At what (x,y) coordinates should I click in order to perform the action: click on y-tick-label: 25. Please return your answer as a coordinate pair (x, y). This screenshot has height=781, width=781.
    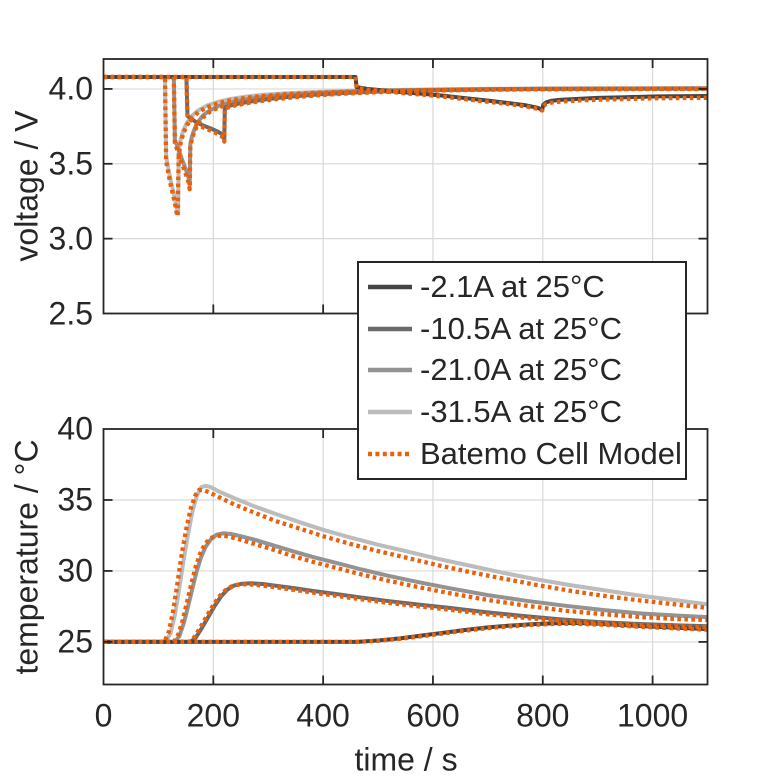
    Looking at the image, I should click on (75, 641).